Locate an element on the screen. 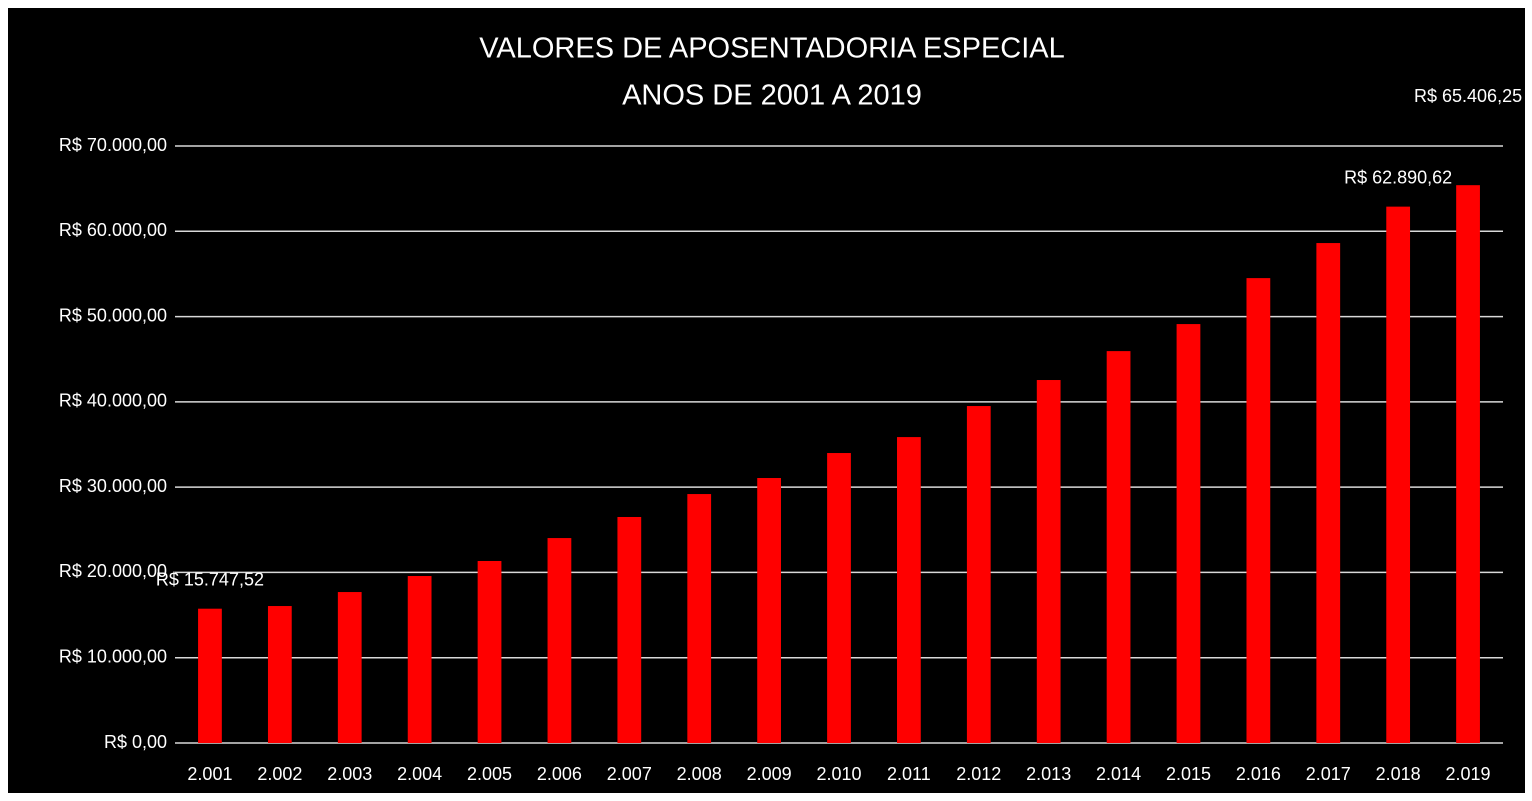 Image resolution: width=1532 pixels, height=801 pixels. y-tick-label: R$ 70.000,00 is located at coordinates (113, 145).